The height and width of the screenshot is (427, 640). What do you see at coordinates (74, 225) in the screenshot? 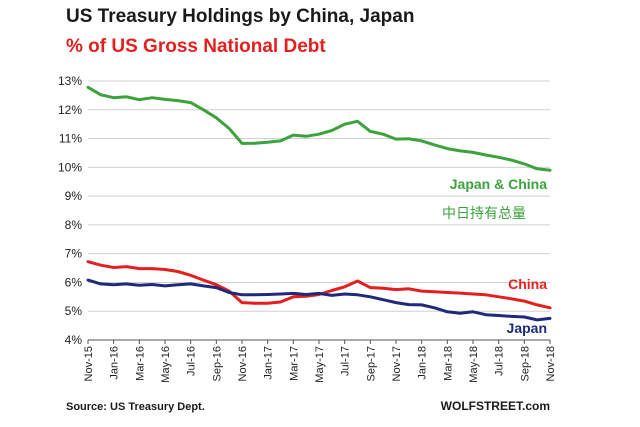
I see `y-tick-label: 8%` at bounding box center [74, 225].